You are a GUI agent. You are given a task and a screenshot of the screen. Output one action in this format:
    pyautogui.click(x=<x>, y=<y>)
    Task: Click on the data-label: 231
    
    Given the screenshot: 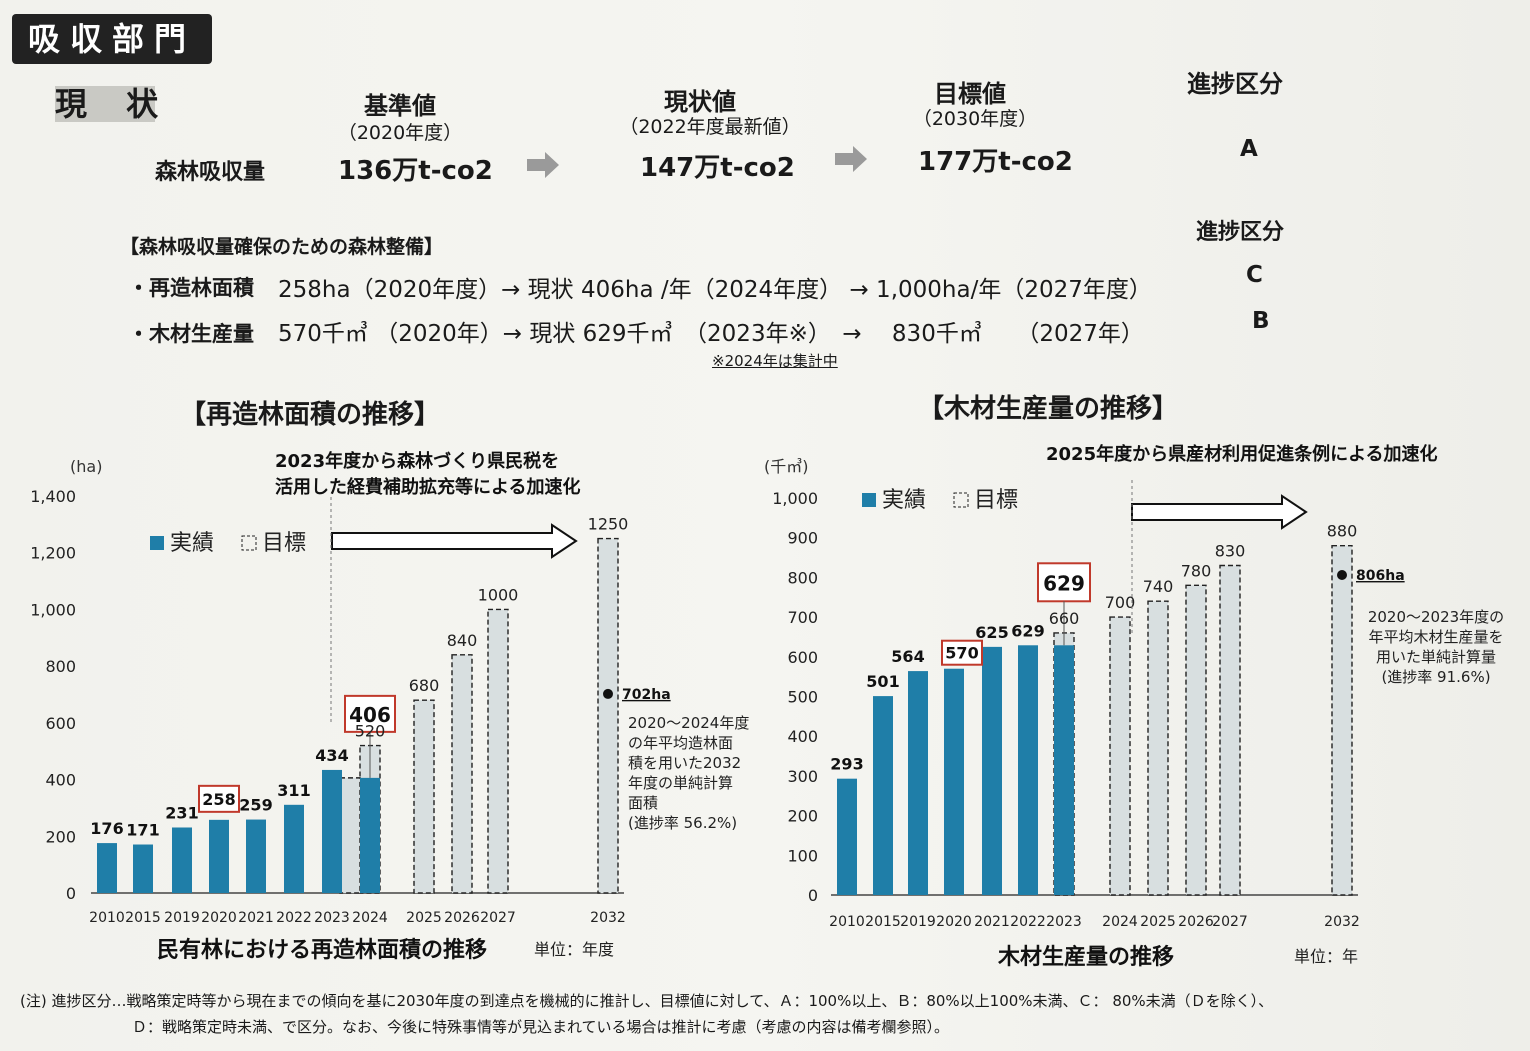 What is the action you would take?
    pyautogui.click(x=181, y=812)
    